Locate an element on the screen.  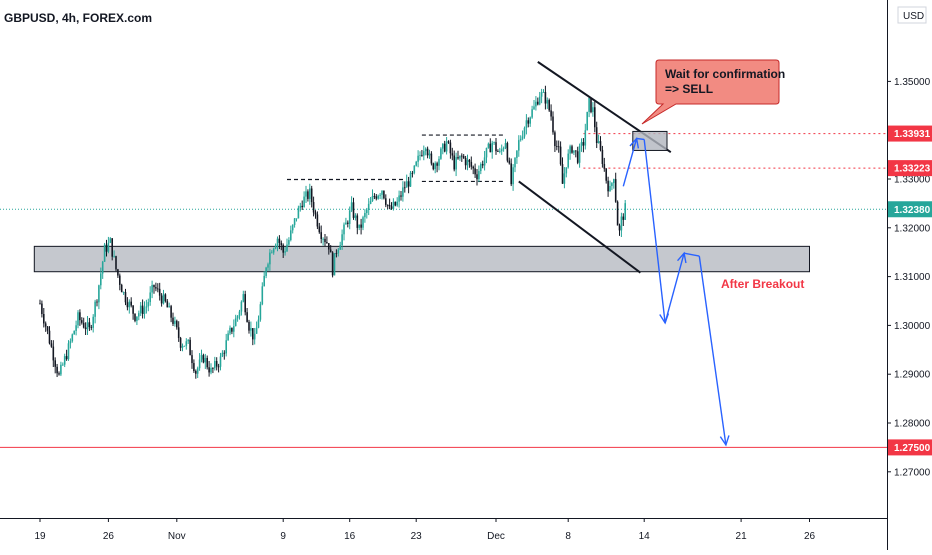
support-zone is located at coordinates (422, 259).